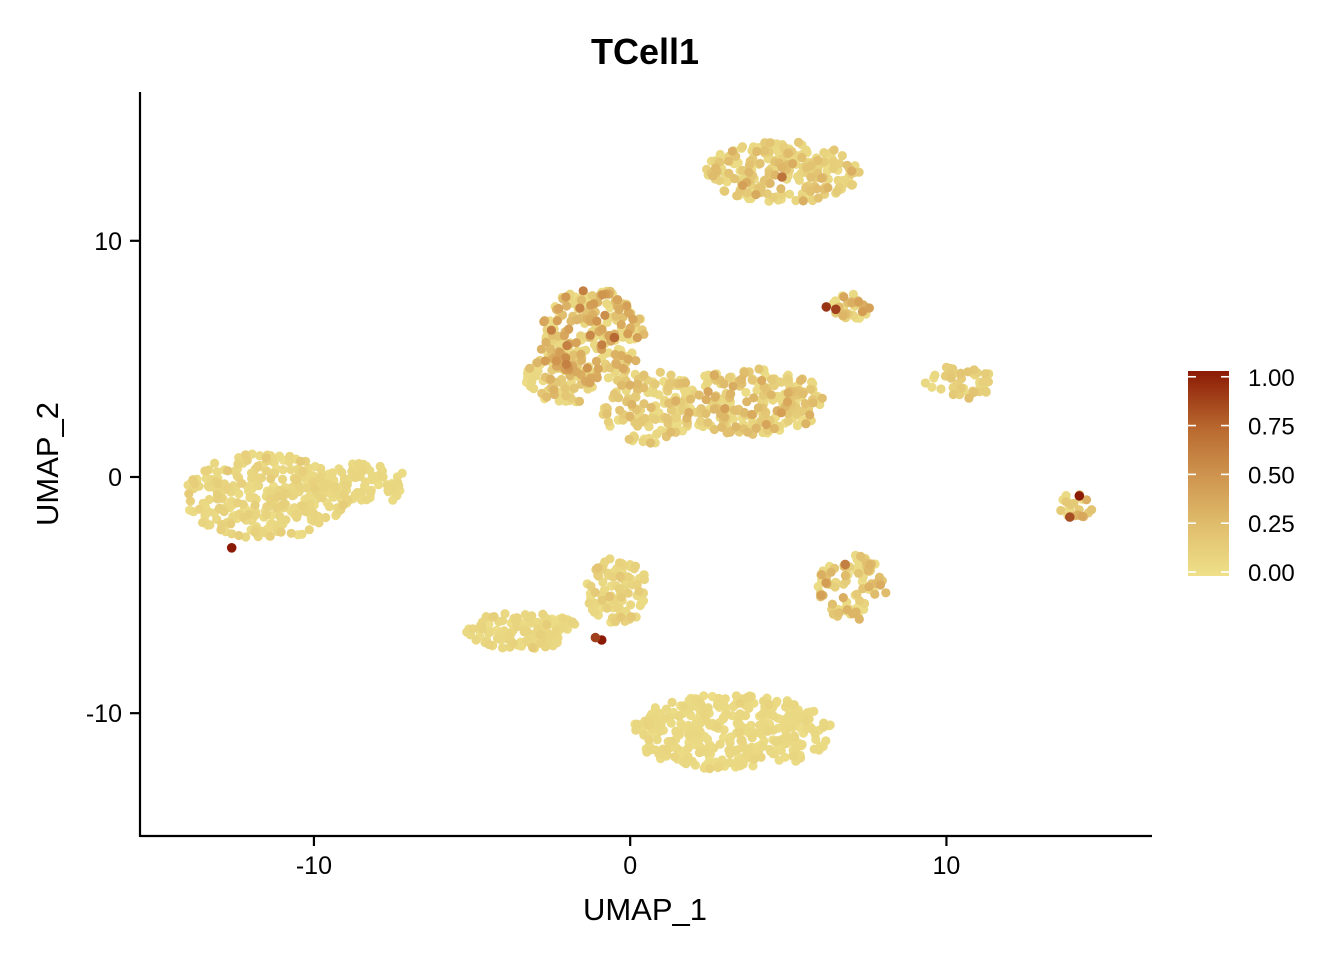 Image resolution: width=1344 pixels, height=960 pixels. Describe the element at coordinates (108, 242) in the screenshot. I see `y-tick-label: 10` at that location.